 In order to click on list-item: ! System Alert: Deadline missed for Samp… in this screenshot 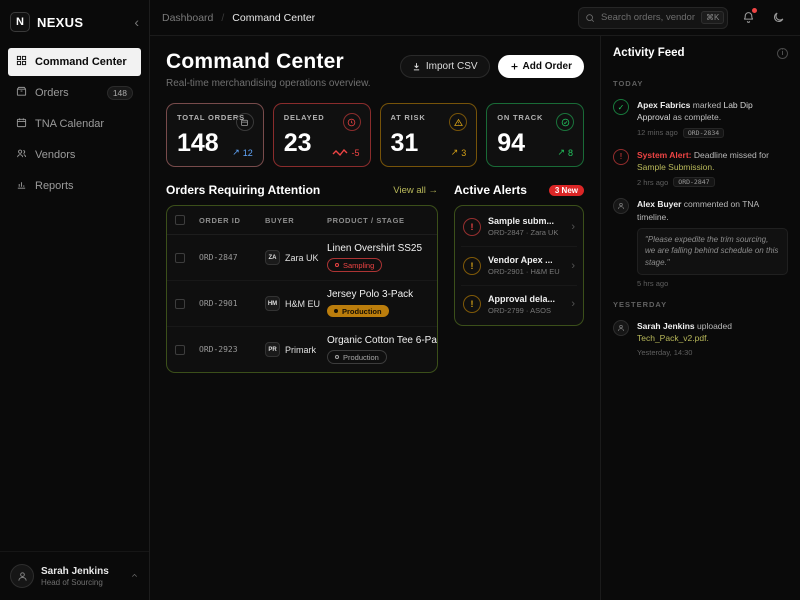, I will do `click(700, 168)`.